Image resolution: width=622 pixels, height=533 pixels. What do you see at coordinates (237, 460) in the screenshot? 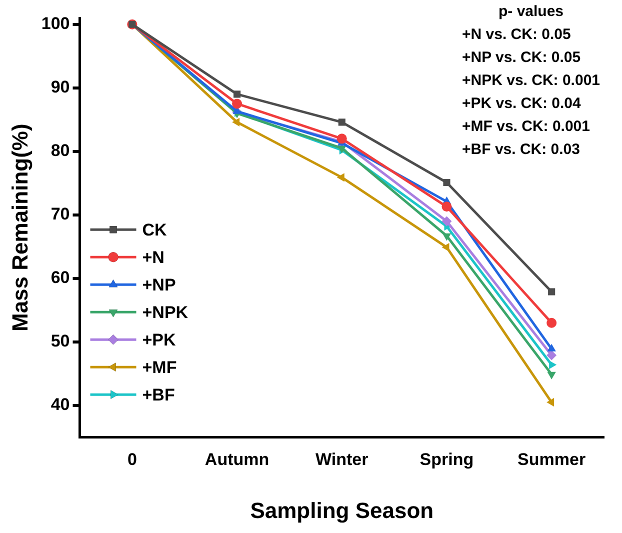
I see `x-tick-label: Autumn` at bounding box center [237, 460].